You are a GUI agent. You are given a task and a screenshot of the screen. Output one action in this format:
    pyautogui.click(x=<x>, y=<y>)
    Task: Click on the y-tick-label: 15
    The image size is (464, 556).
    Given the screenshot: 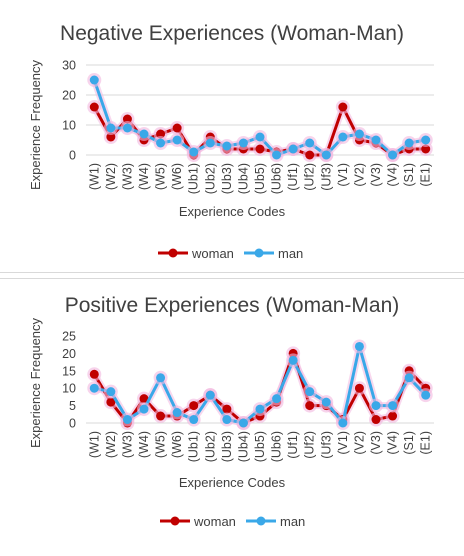 What is the action you would take?
    pyautogui.click(x=69, y=371)
    